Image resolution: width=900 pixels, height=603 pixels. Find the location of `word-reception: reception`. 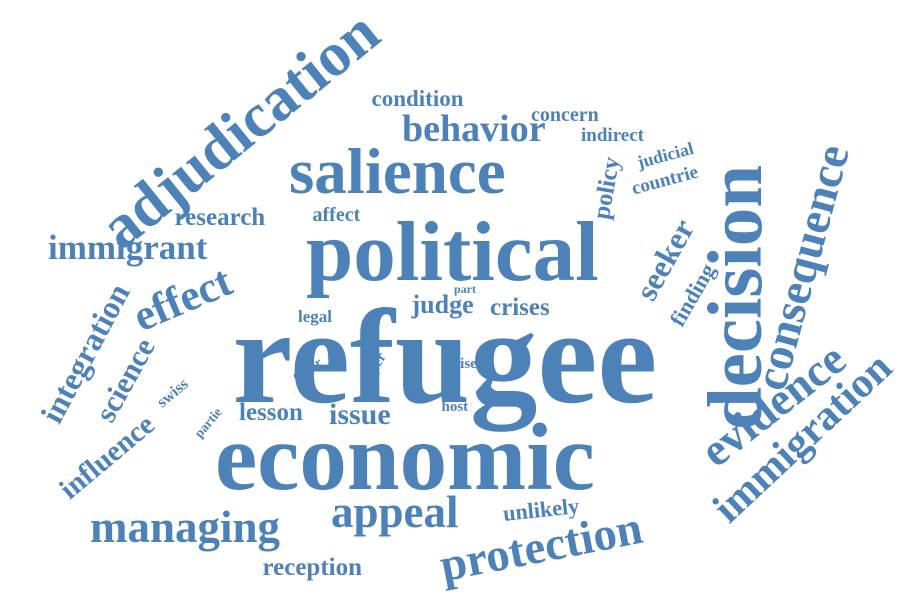

word-reception: reception is located at coordinates (312, 567).